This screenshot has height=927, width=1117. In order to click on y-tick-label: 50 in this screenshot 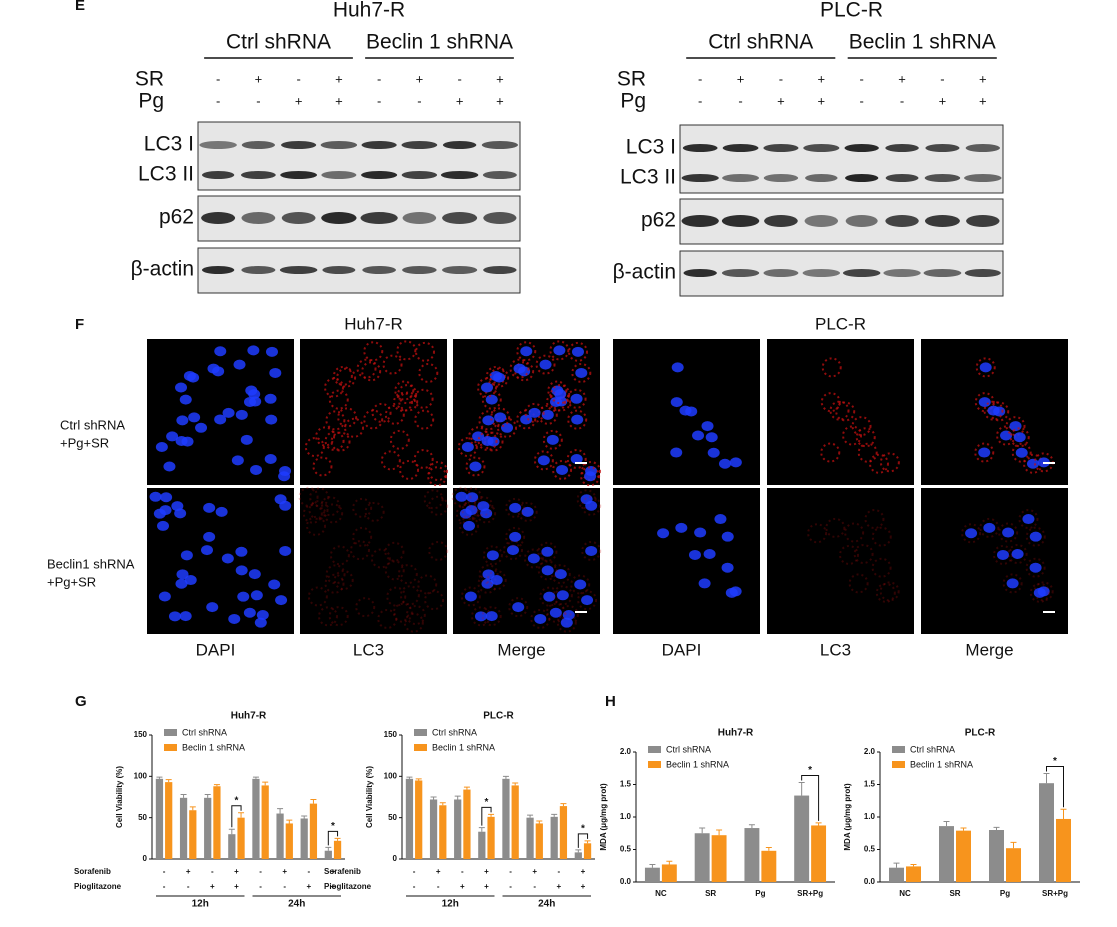, I will do `click(142, 817)`.